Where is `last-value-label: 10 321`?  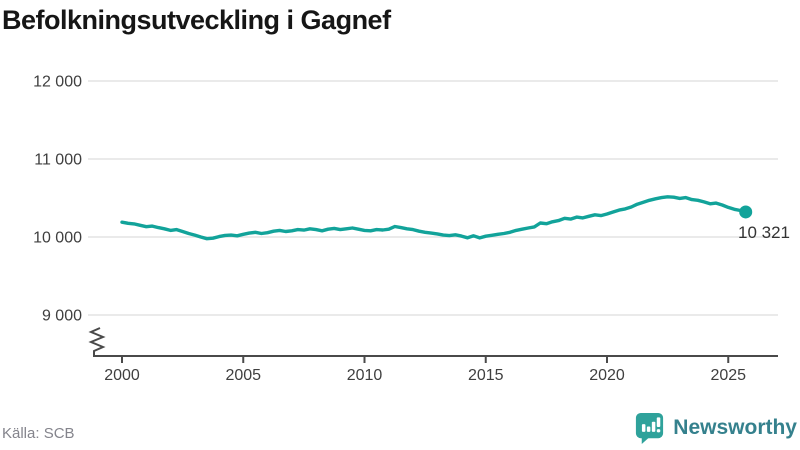 last-value-label: 10 321 is located at coordinates (764, 232).